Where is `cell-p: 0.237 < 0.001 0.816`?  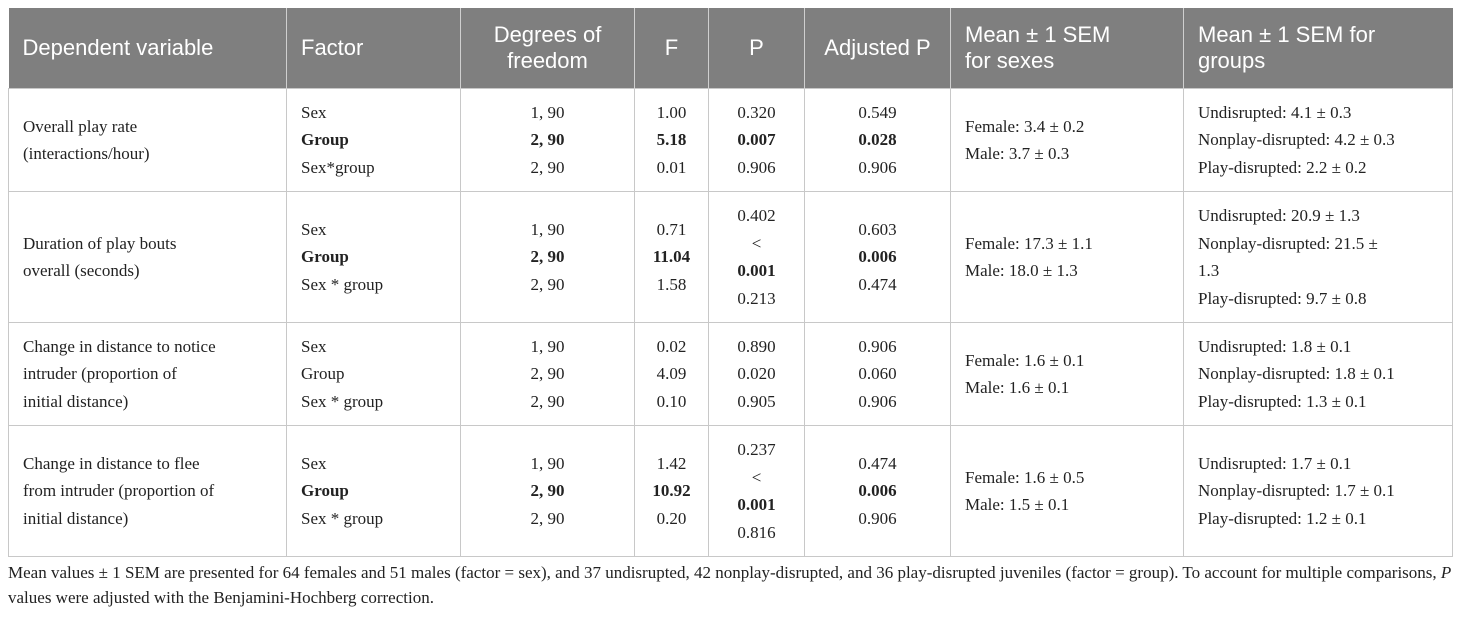 cell-p: 0.237 < 0.001 0.816 is located at coordinates (756, 491).